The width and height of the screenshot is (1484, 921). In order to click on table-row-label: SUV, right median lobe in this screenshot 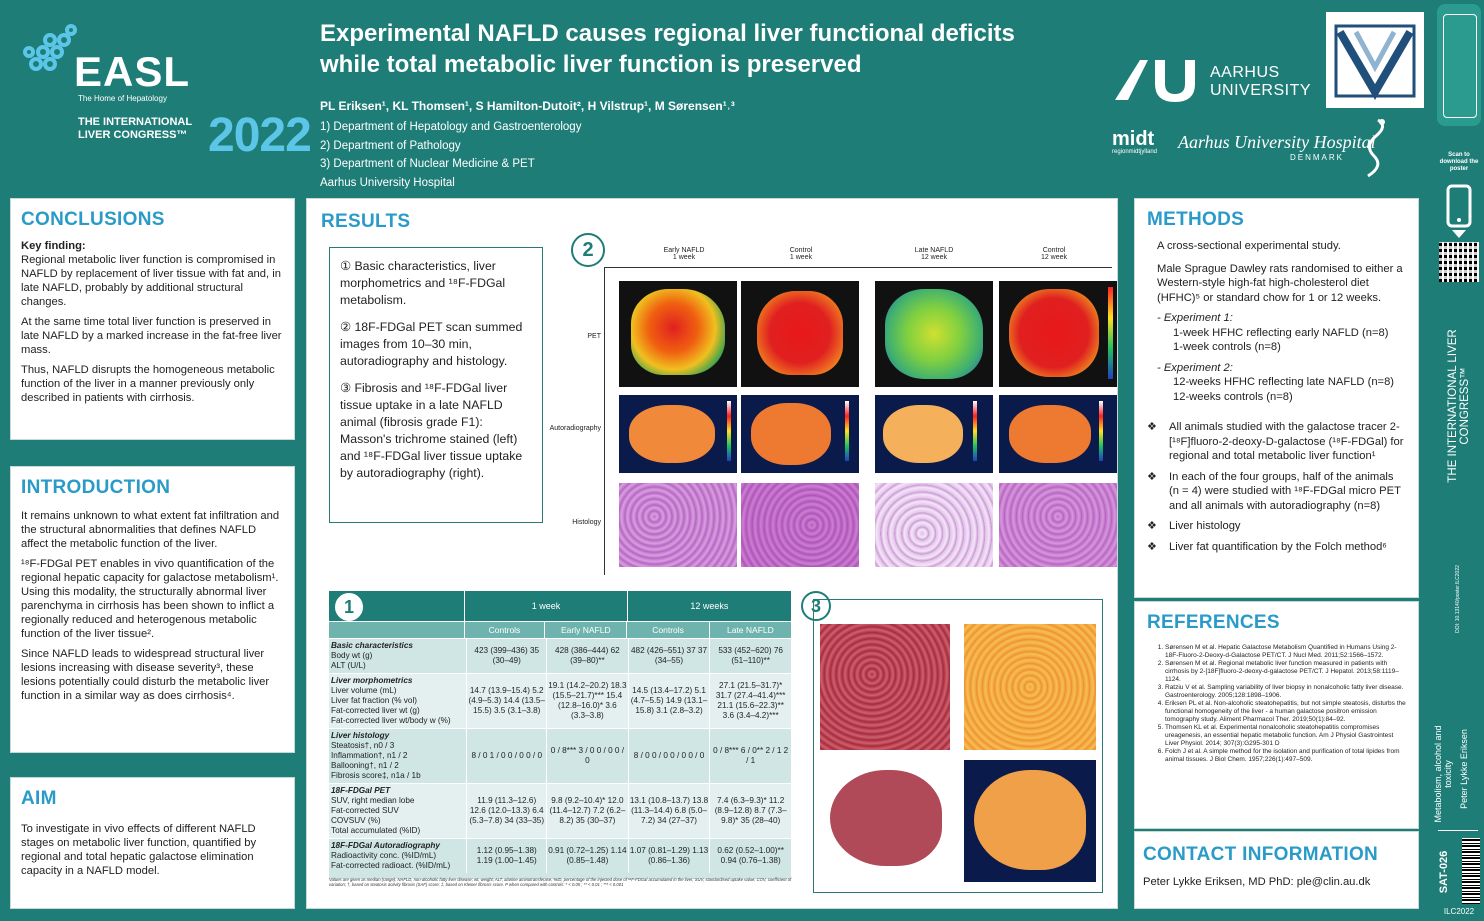, I will do `click(373, 800)`.